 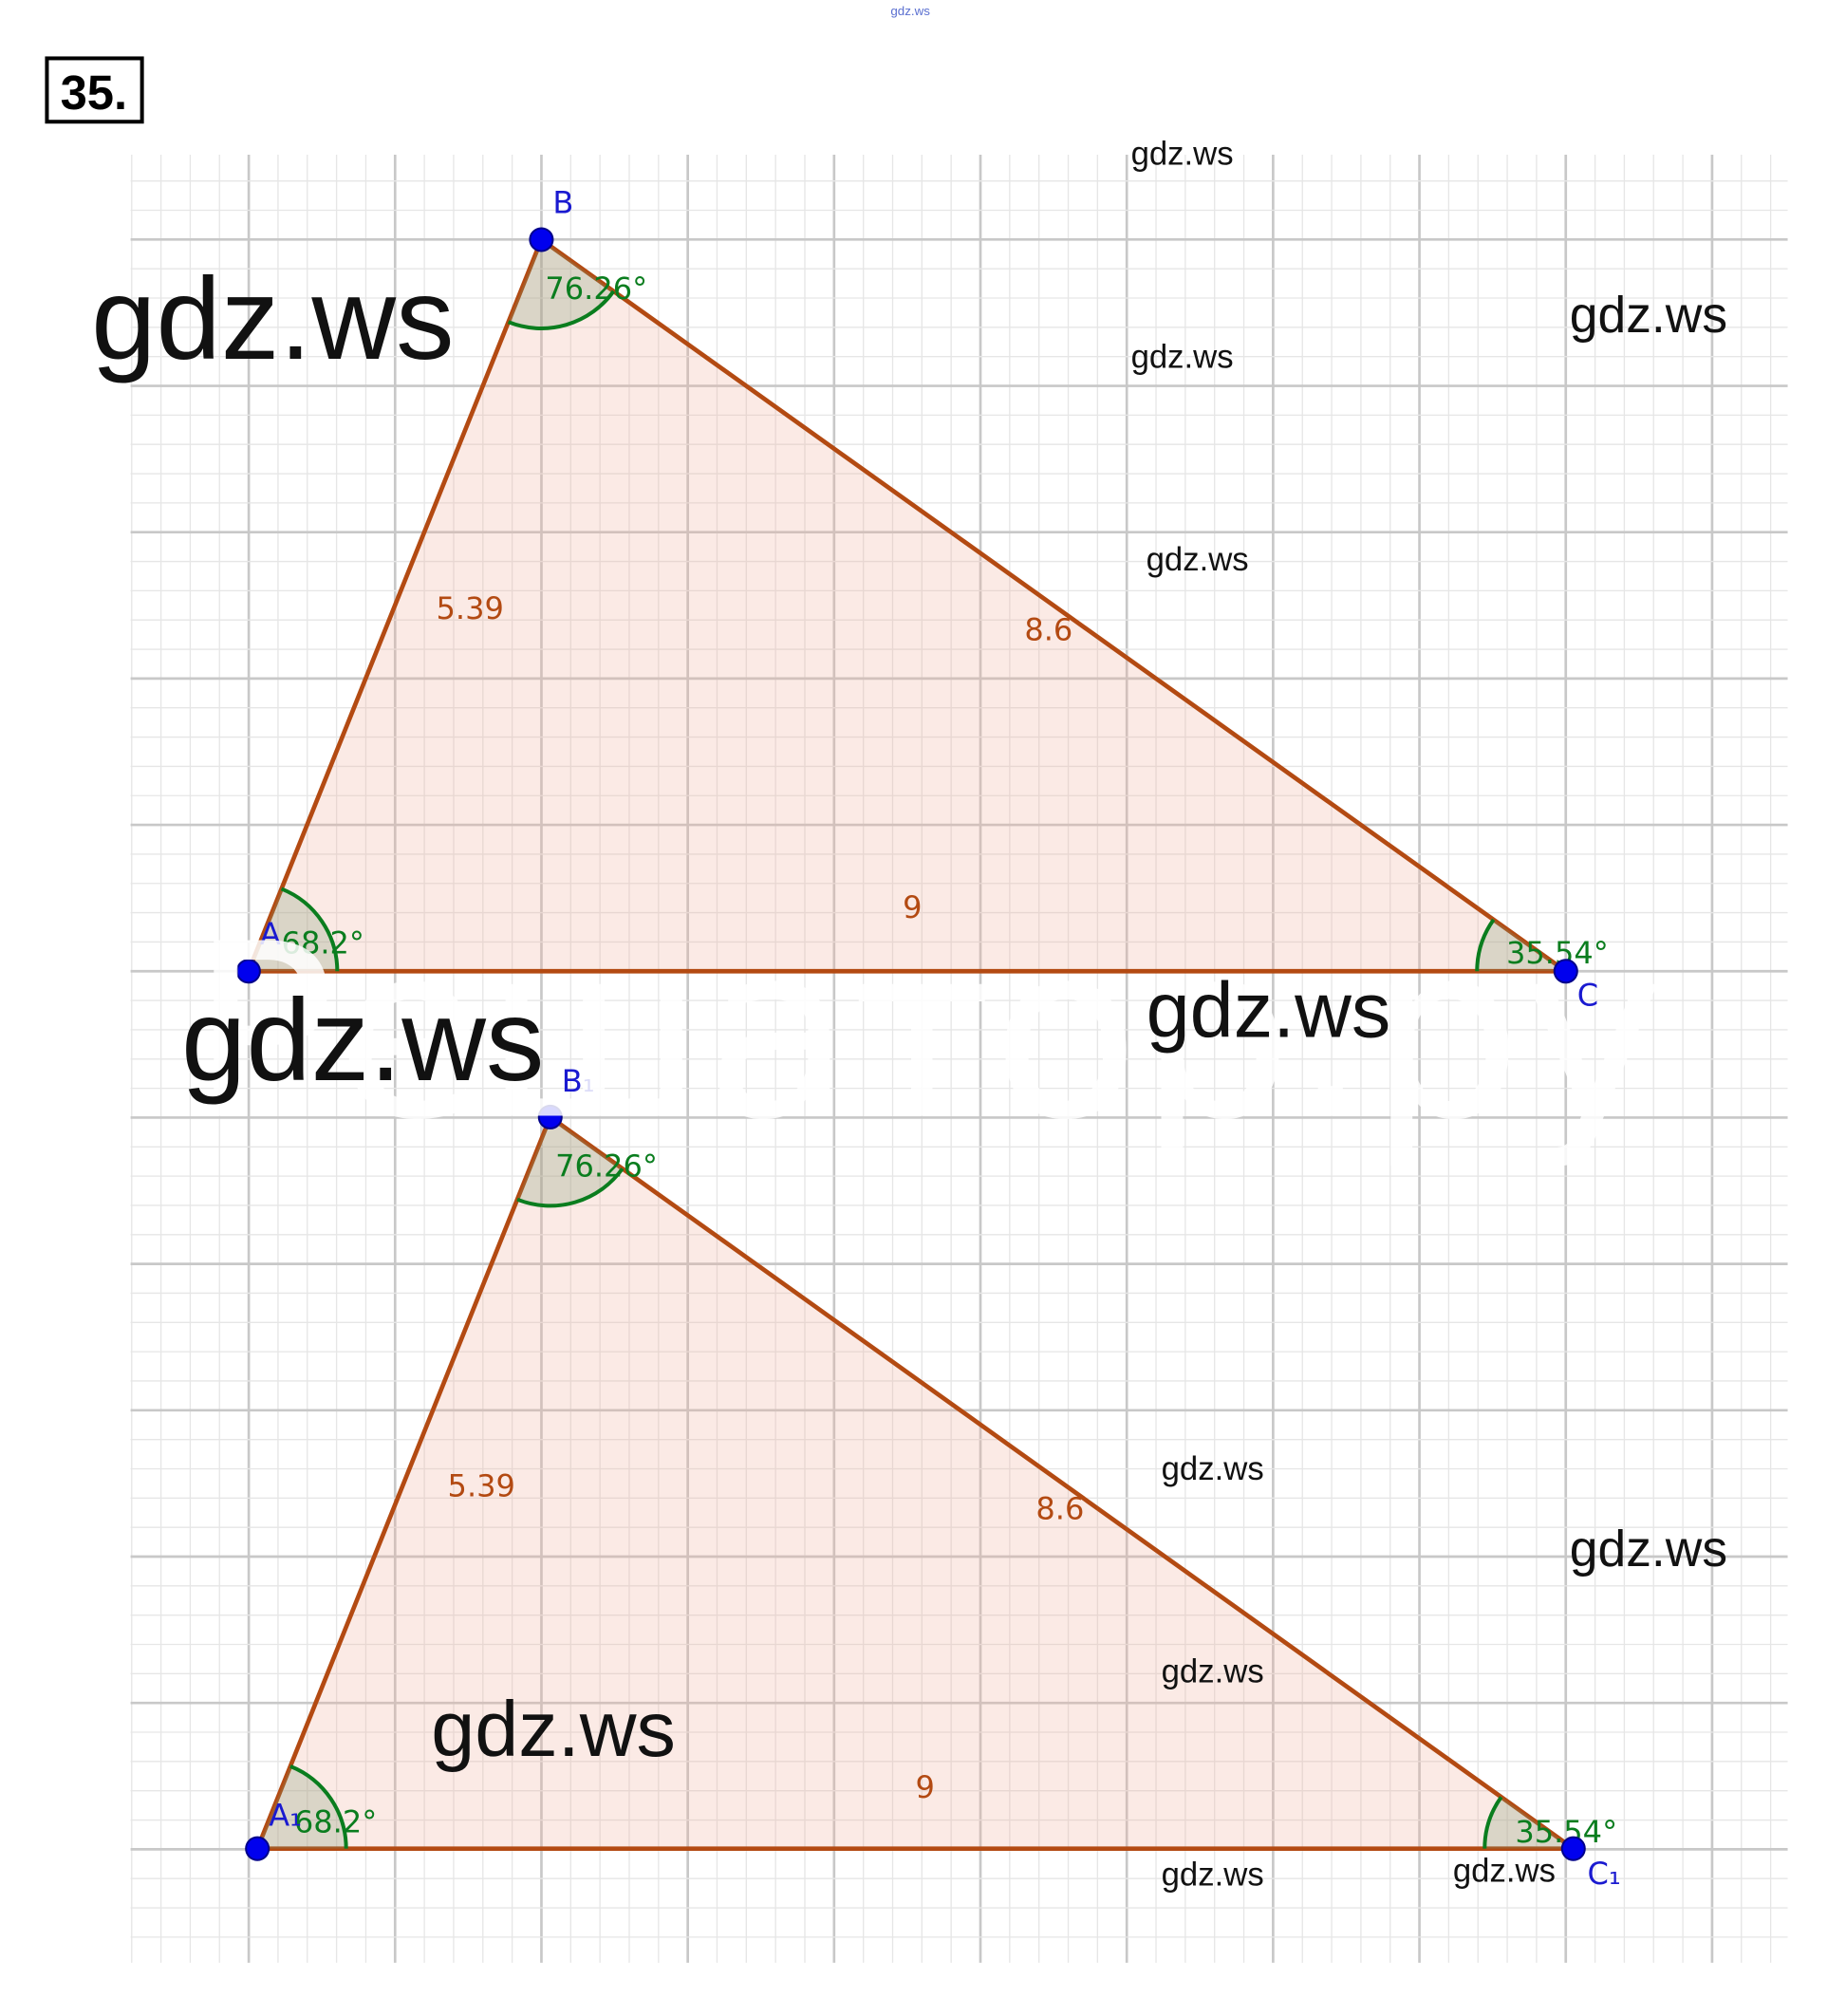 I want to click on vertex-label: A₁, so click(x=285, y=1816).